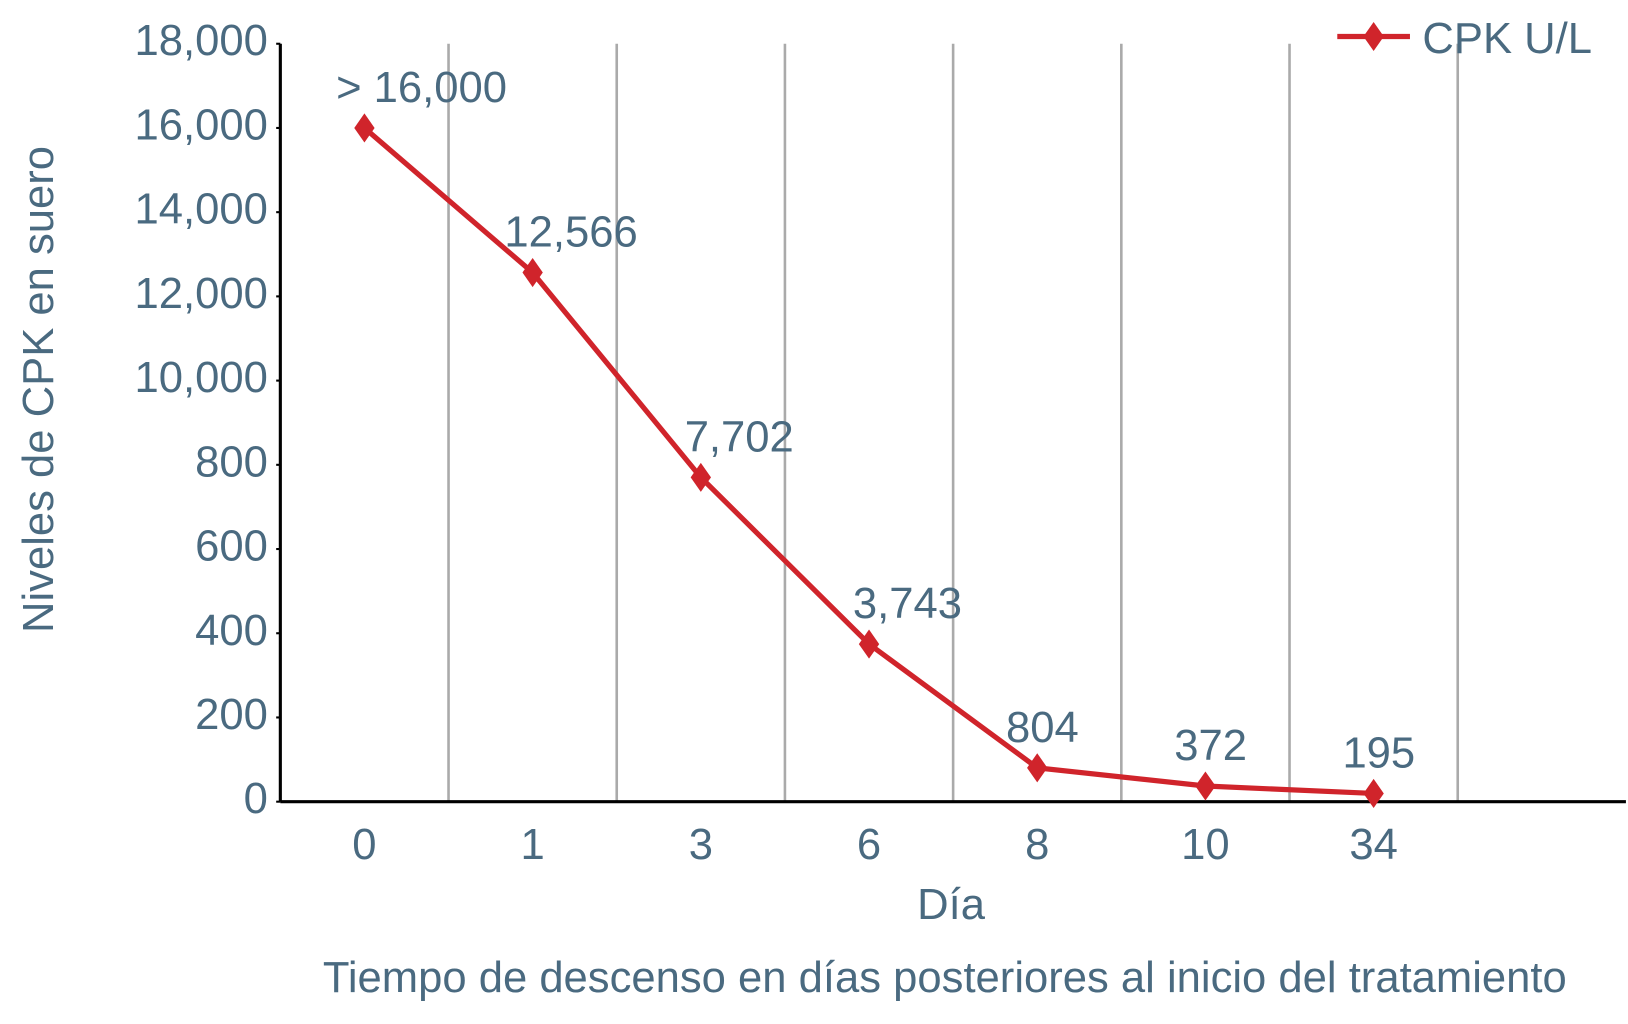 This screenshot has width=1628, height=1024. What do you see at coordinates (1037, 845) in the screenshot?
I see `x-tick-label: 8` at bounding box center [1037, 845].